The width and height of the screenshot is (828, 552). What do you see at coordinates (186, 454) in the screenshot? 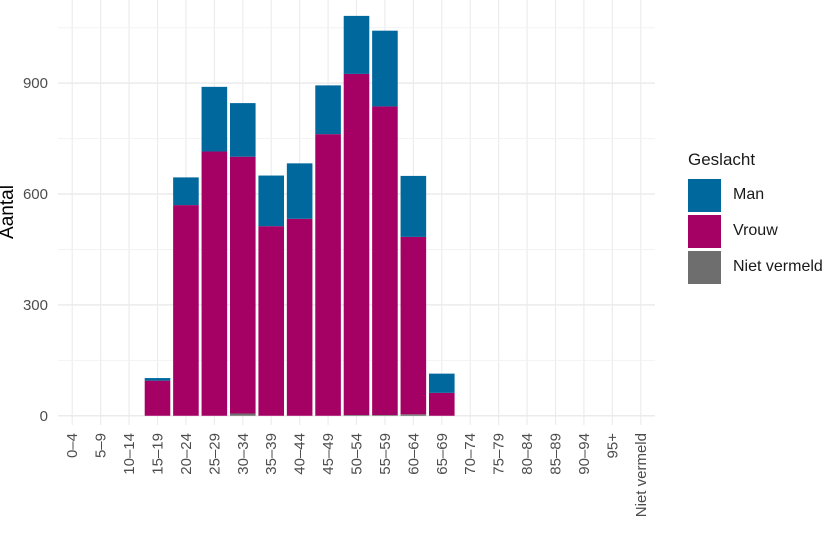
I see `x-tick-label: 20–24` at bounding box center [186, 454].